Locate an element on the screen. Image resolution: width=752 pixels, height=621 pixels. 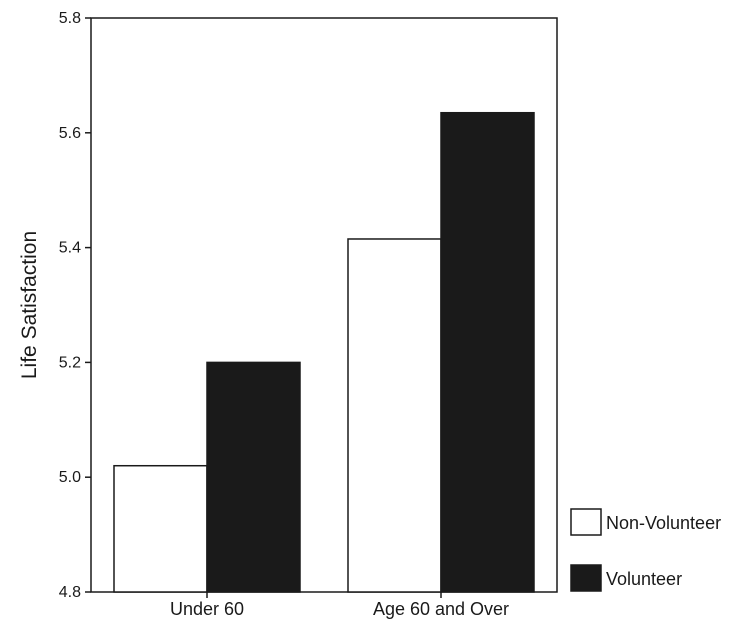
y-axis-title: Life Satisfaction is located at coordinates (29, 305).